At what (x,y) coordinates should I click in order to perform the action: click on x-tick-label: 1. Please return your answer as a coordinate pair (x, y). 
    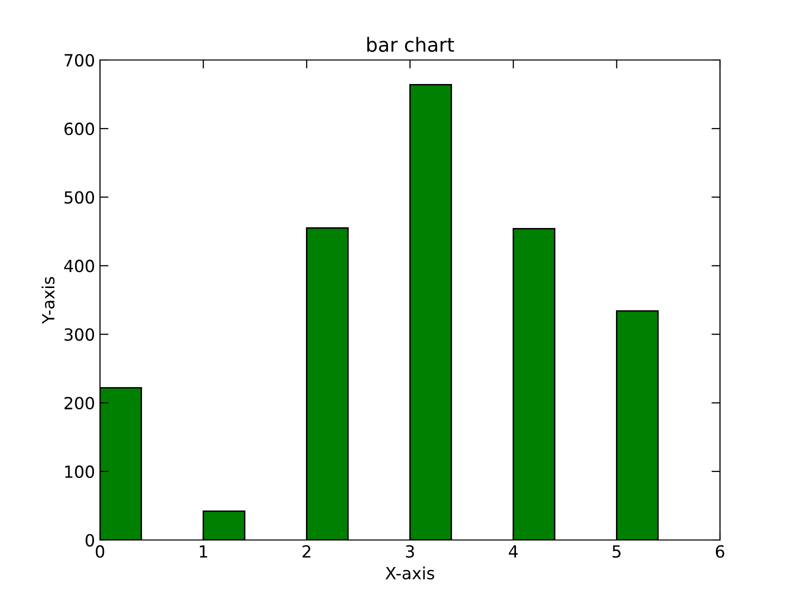
    Looking at the image, I should click on (204, 551).